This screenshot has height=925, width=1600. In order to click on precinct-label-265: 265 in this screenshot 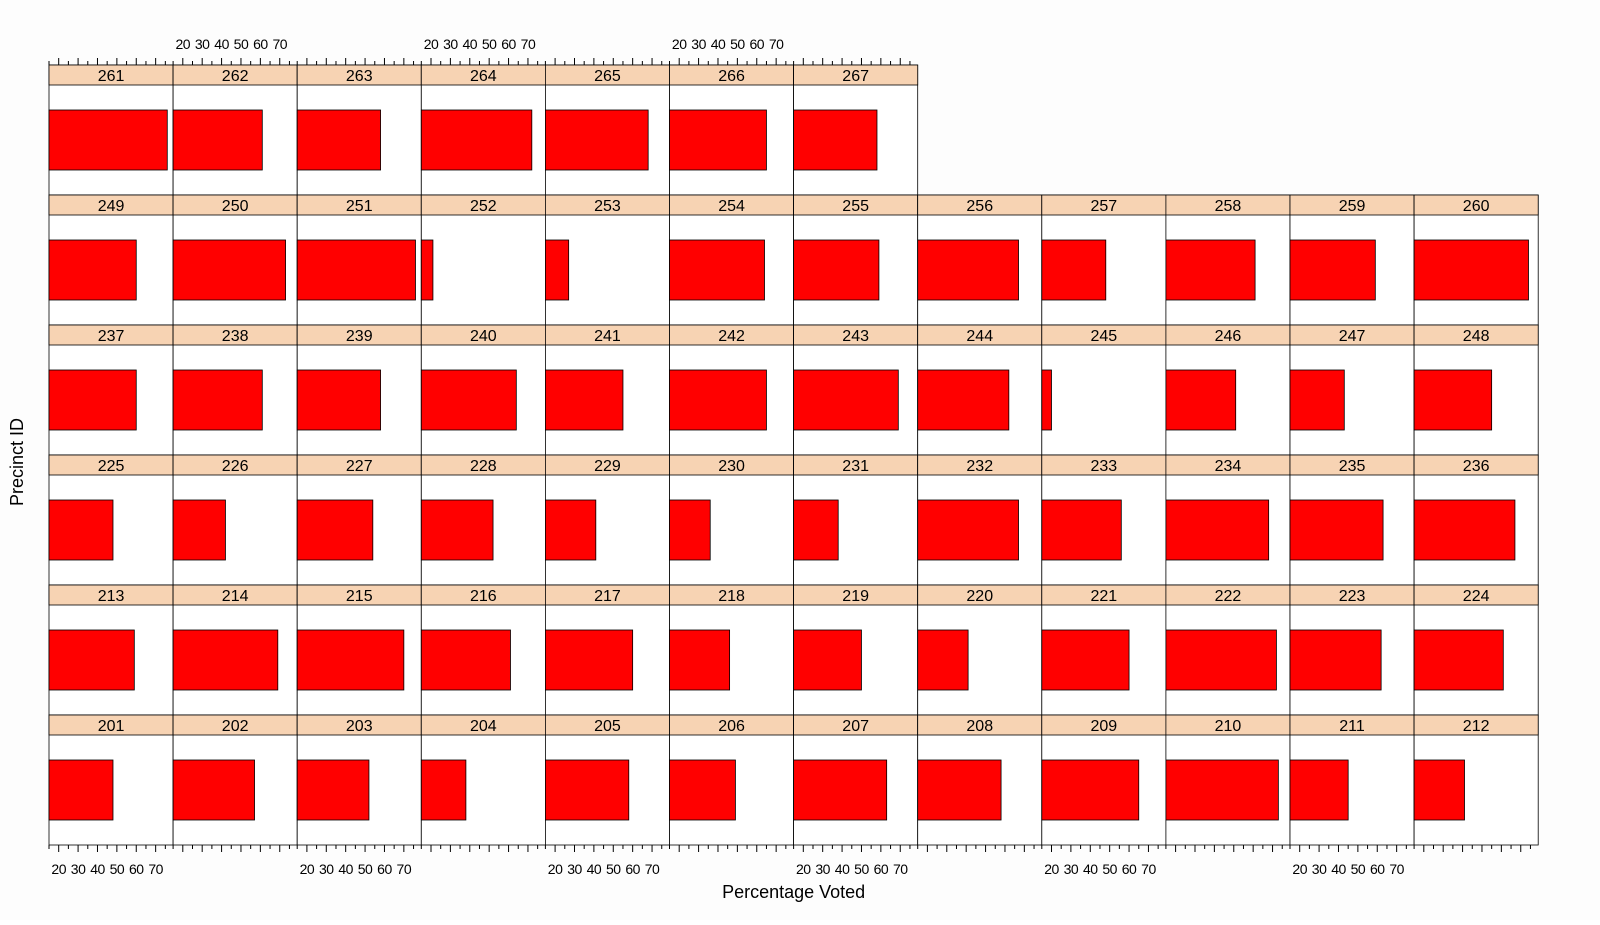, I will do `click(607, 76)`.